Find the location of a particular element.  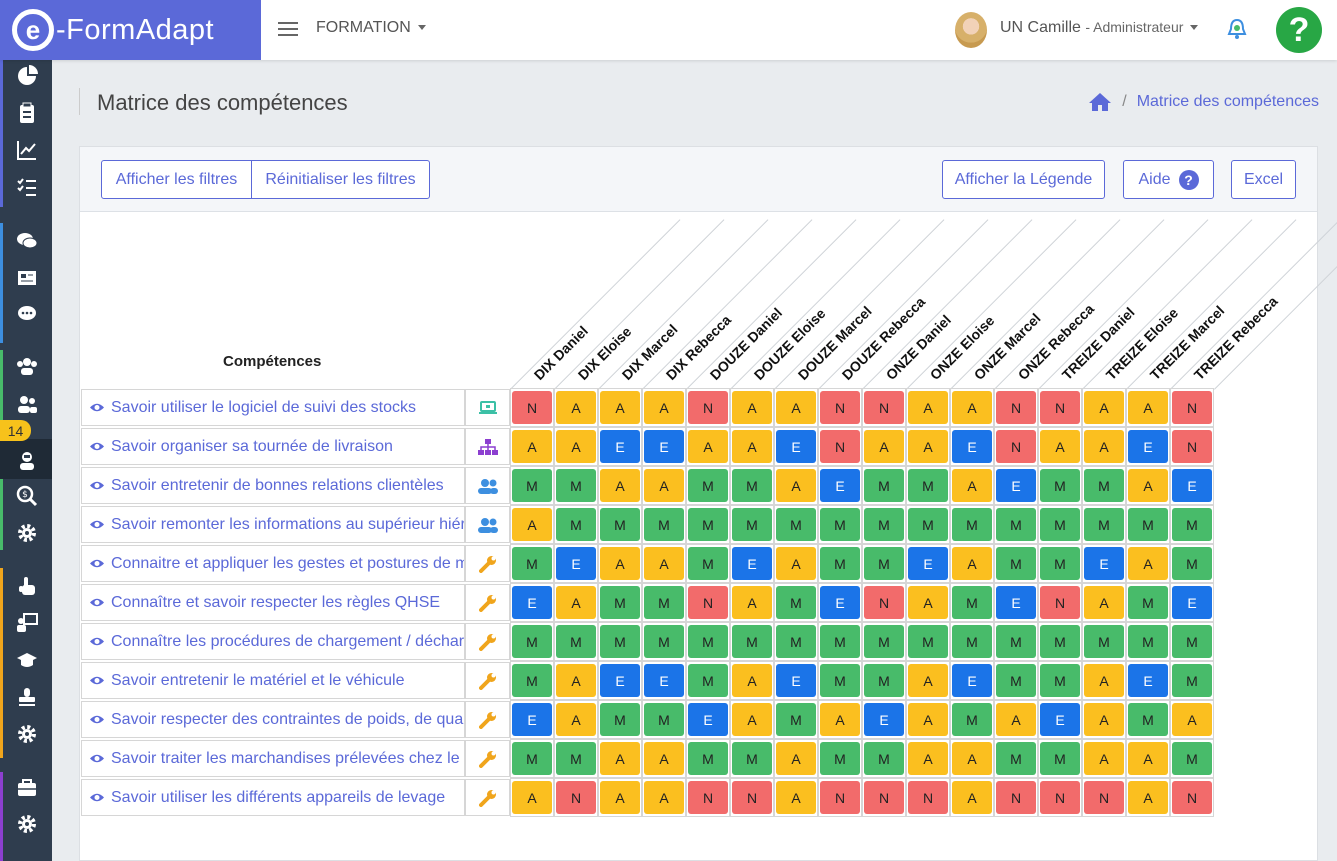

home-icon is located at coordinates (1100, 102).